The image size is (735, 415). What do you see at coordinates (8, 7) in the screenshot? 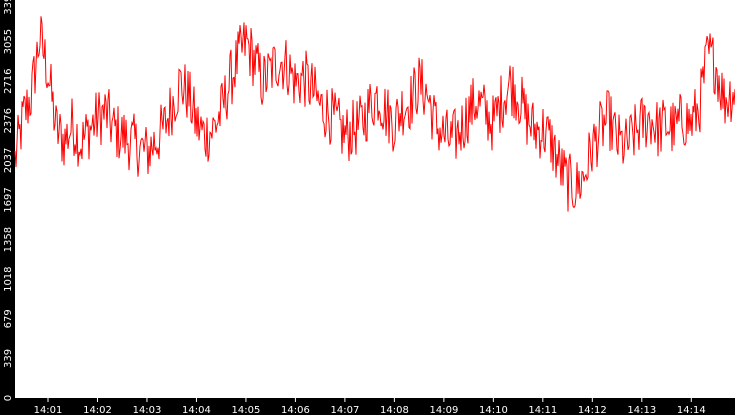
I see `y-tick-label: 3395` at bounding box center [8, 7].